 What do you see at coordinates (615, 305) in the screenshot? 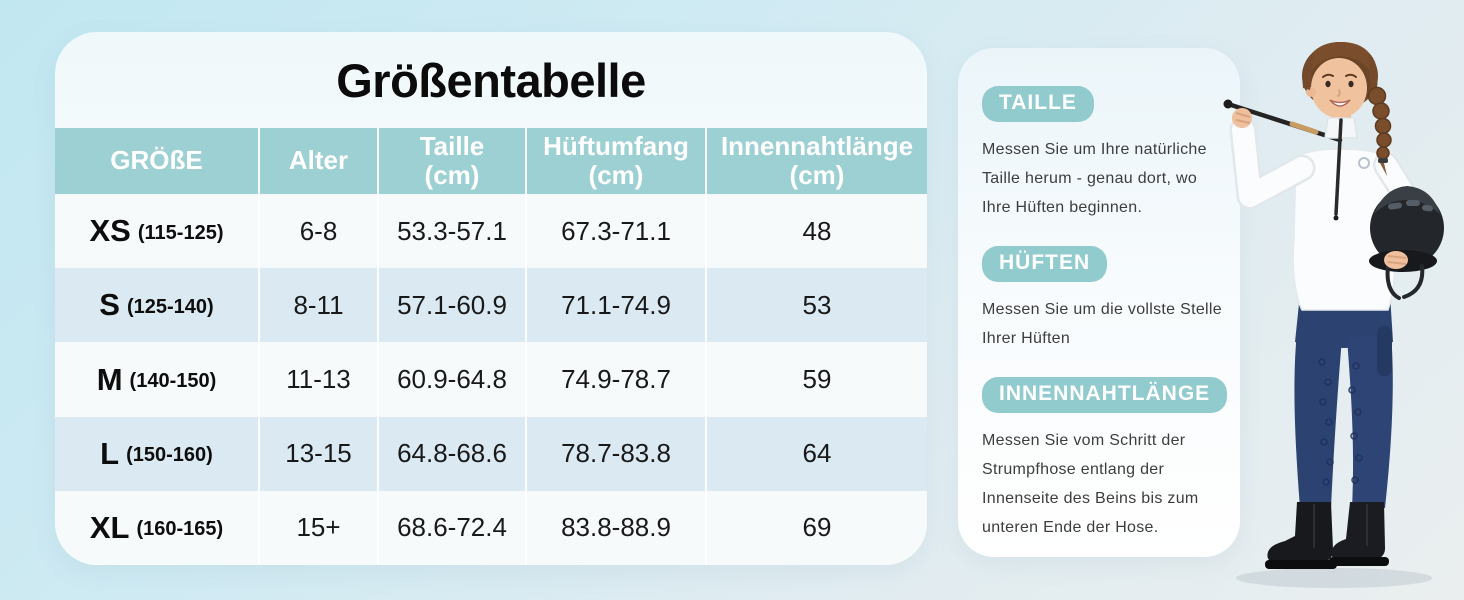
I see `hip-cell: 71.1-74.9` at bounding box center [615, 305].